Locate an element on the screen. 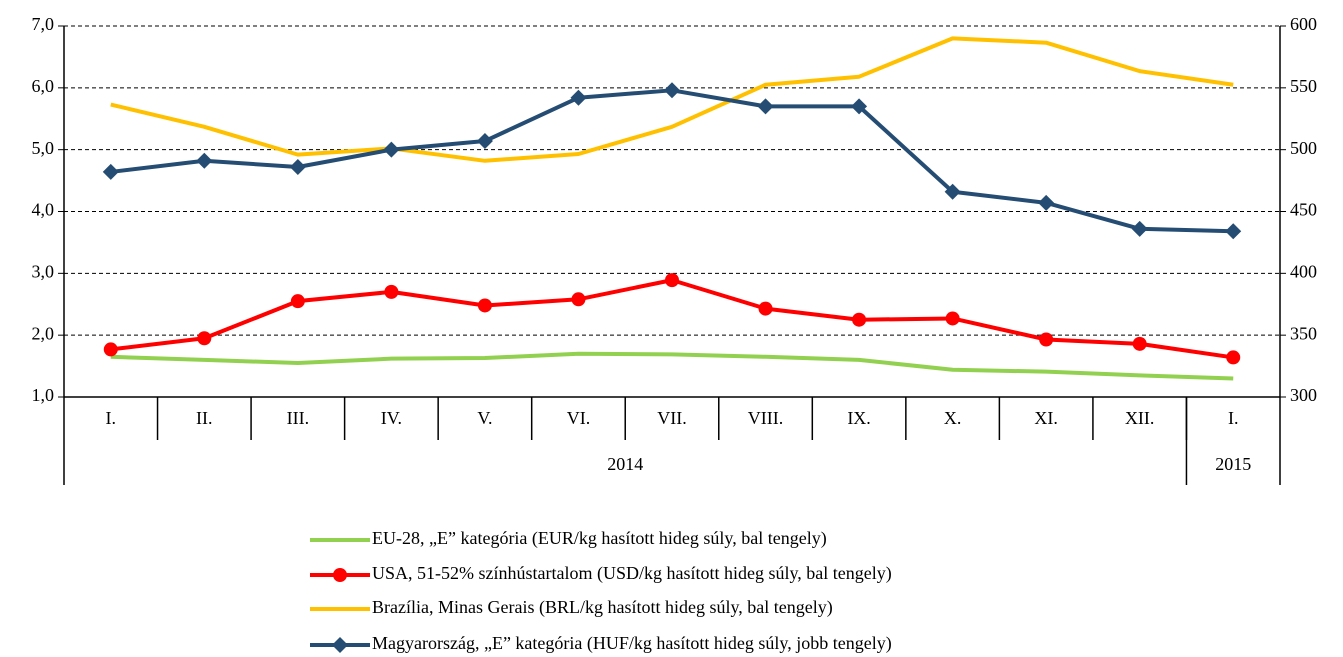  y-tick-label: 5,0 is located at coordinates (43, 148).